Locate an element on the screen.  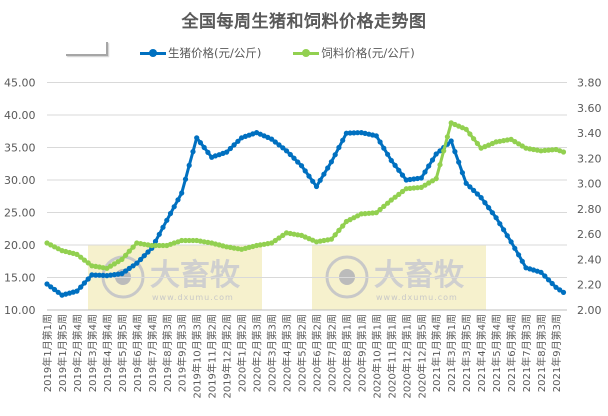
x-tick: 2019年5月第5周 is located at coordinates (122, 353).